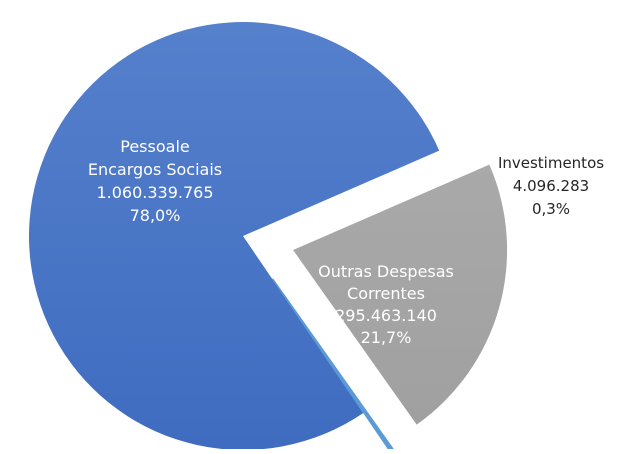 This screenshot has width=642, height=454. What do you see at coordinates (155, 169) in the screenshot?
I see `slice-0-label-line-1: Encargos Sociais` at bounding box center [155, 169].